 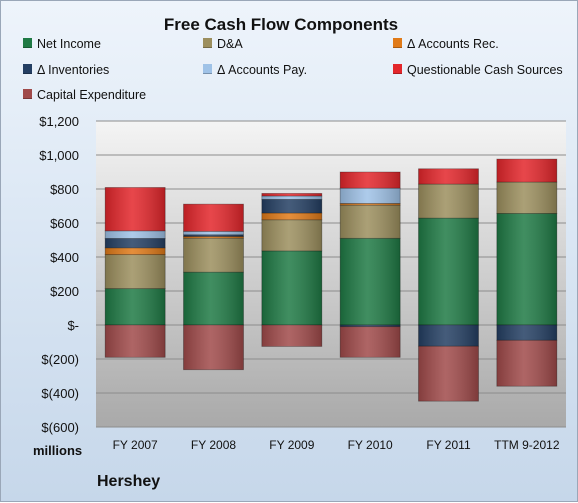 I want to click on legend-item-inventories: Δ Inventories, so click(x=66, y=70).